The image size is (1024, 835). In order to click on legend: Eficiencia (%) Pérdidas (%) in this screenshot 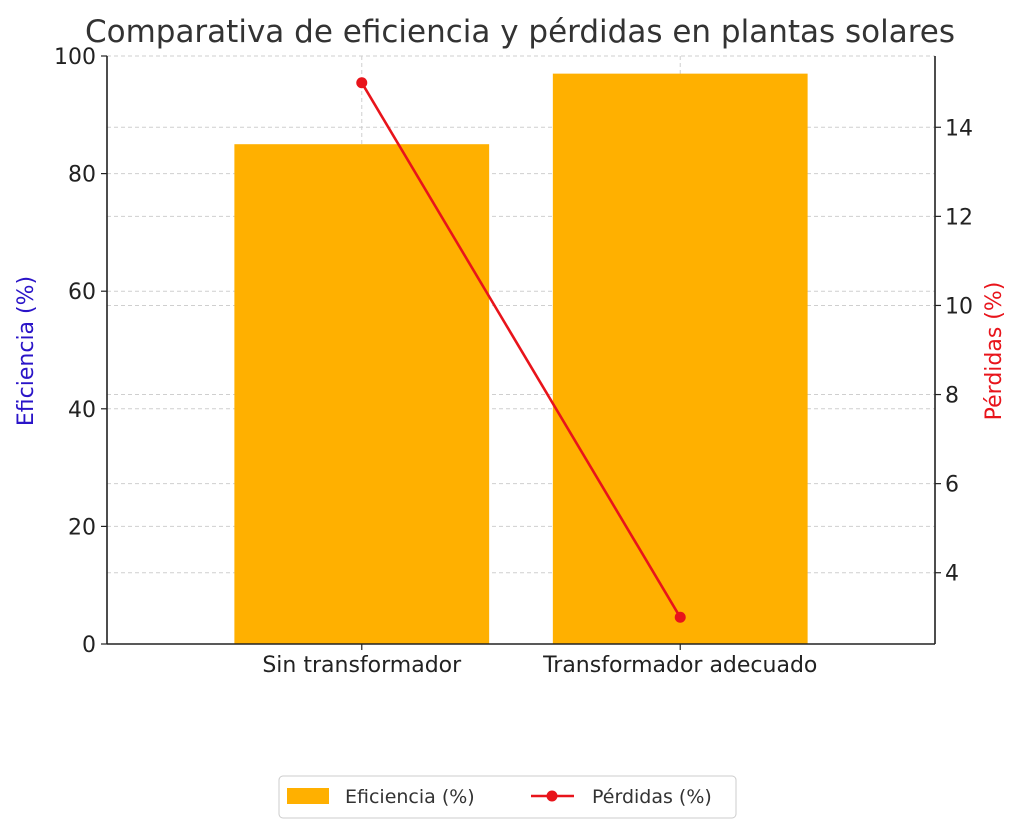, I will do `click(507, 797)`.